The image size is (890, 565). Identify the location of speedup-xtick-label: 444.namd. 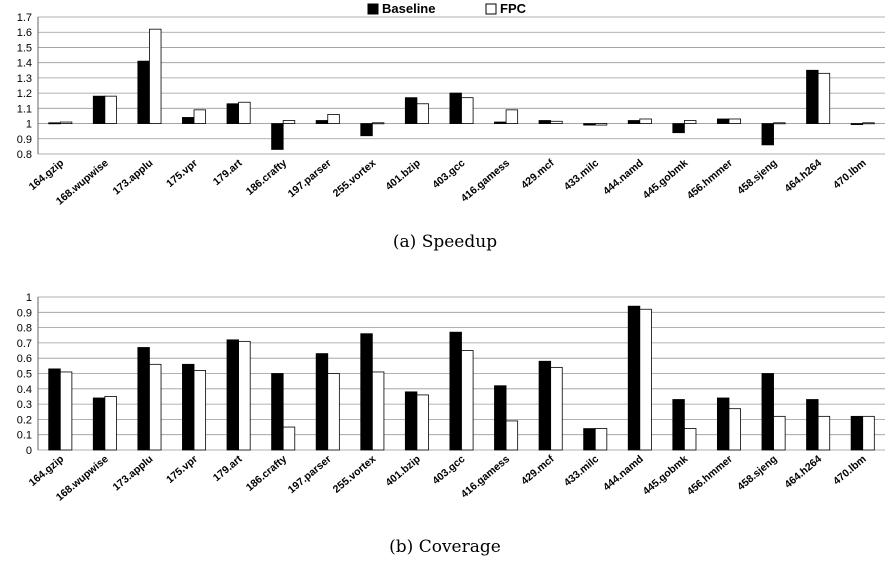
(623, 177).